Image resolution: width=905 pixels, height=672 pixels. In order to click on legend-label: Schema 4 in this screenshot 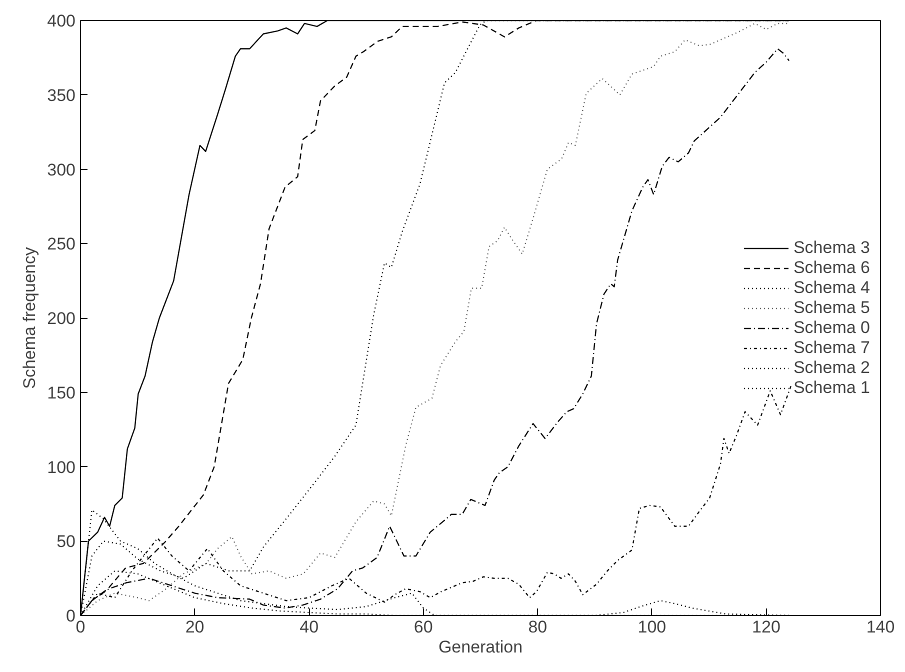, I will do `click(831, 288)`.